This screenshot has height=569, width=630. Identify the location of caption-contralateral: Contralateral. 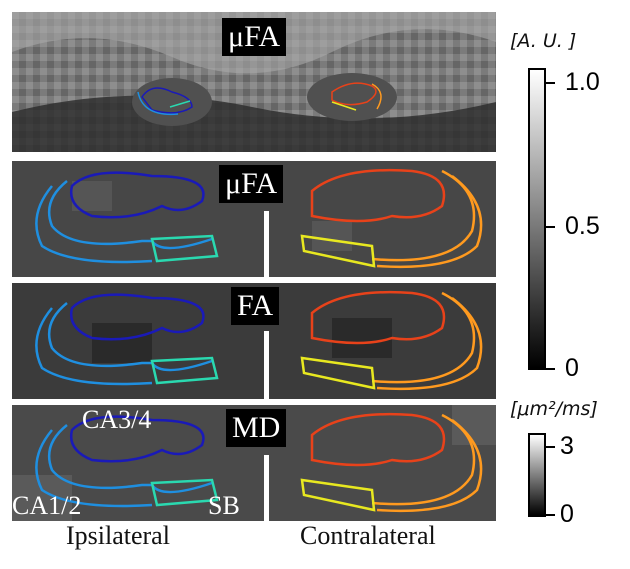
(368, 535).